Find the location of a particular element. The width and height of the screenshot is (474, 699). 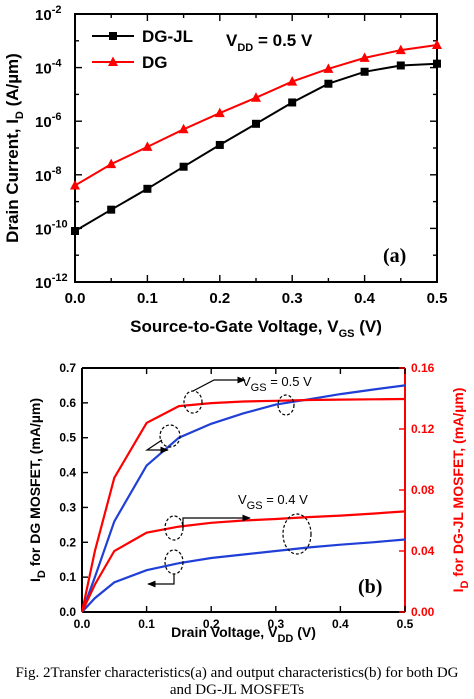

y-tick-label-left-b: 0.7 is located at coordinates (67, 368).